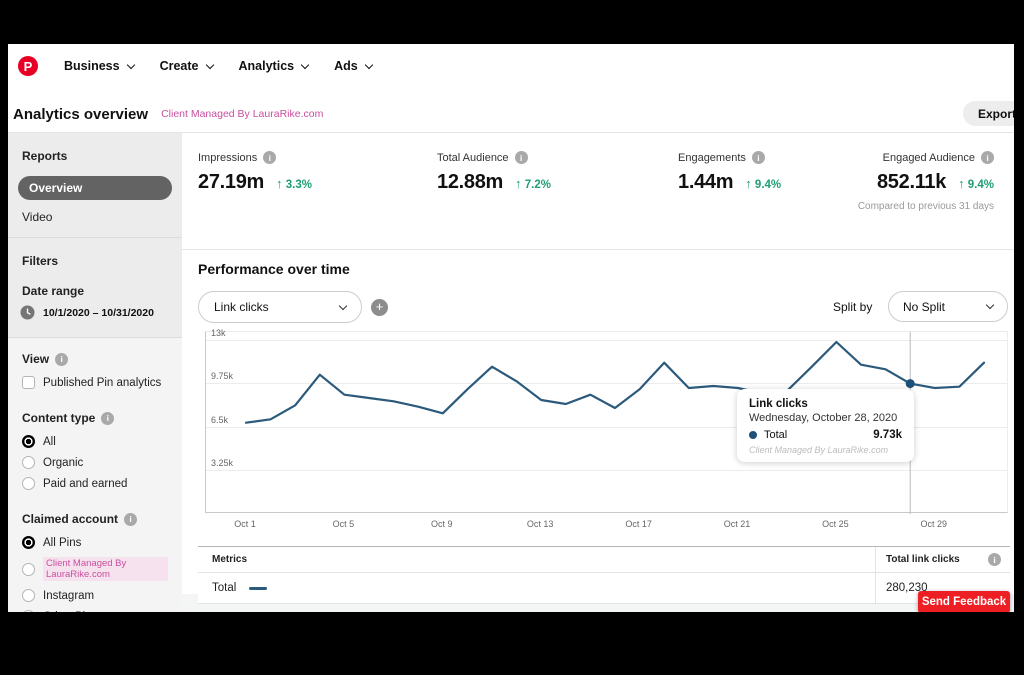 This screenshot has height=675, width=1024. What do you see at coordinates (45, 156) in the screenshot?
I see `reports-heading: Reports` at bounding box center [45, 156].